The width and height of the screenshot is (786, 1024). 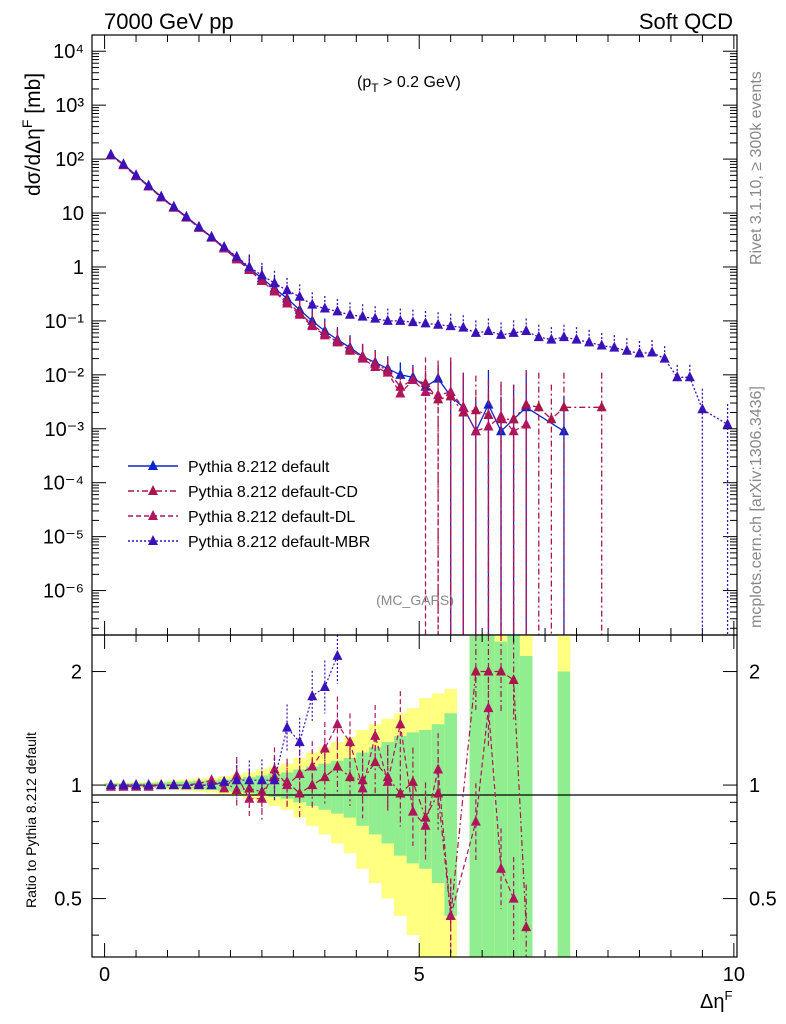 What do you see at coordinates (63, 538) in the screenshot?
I see `main-ytick-label: 10⁻⁵` at bounding box center [63, 538].